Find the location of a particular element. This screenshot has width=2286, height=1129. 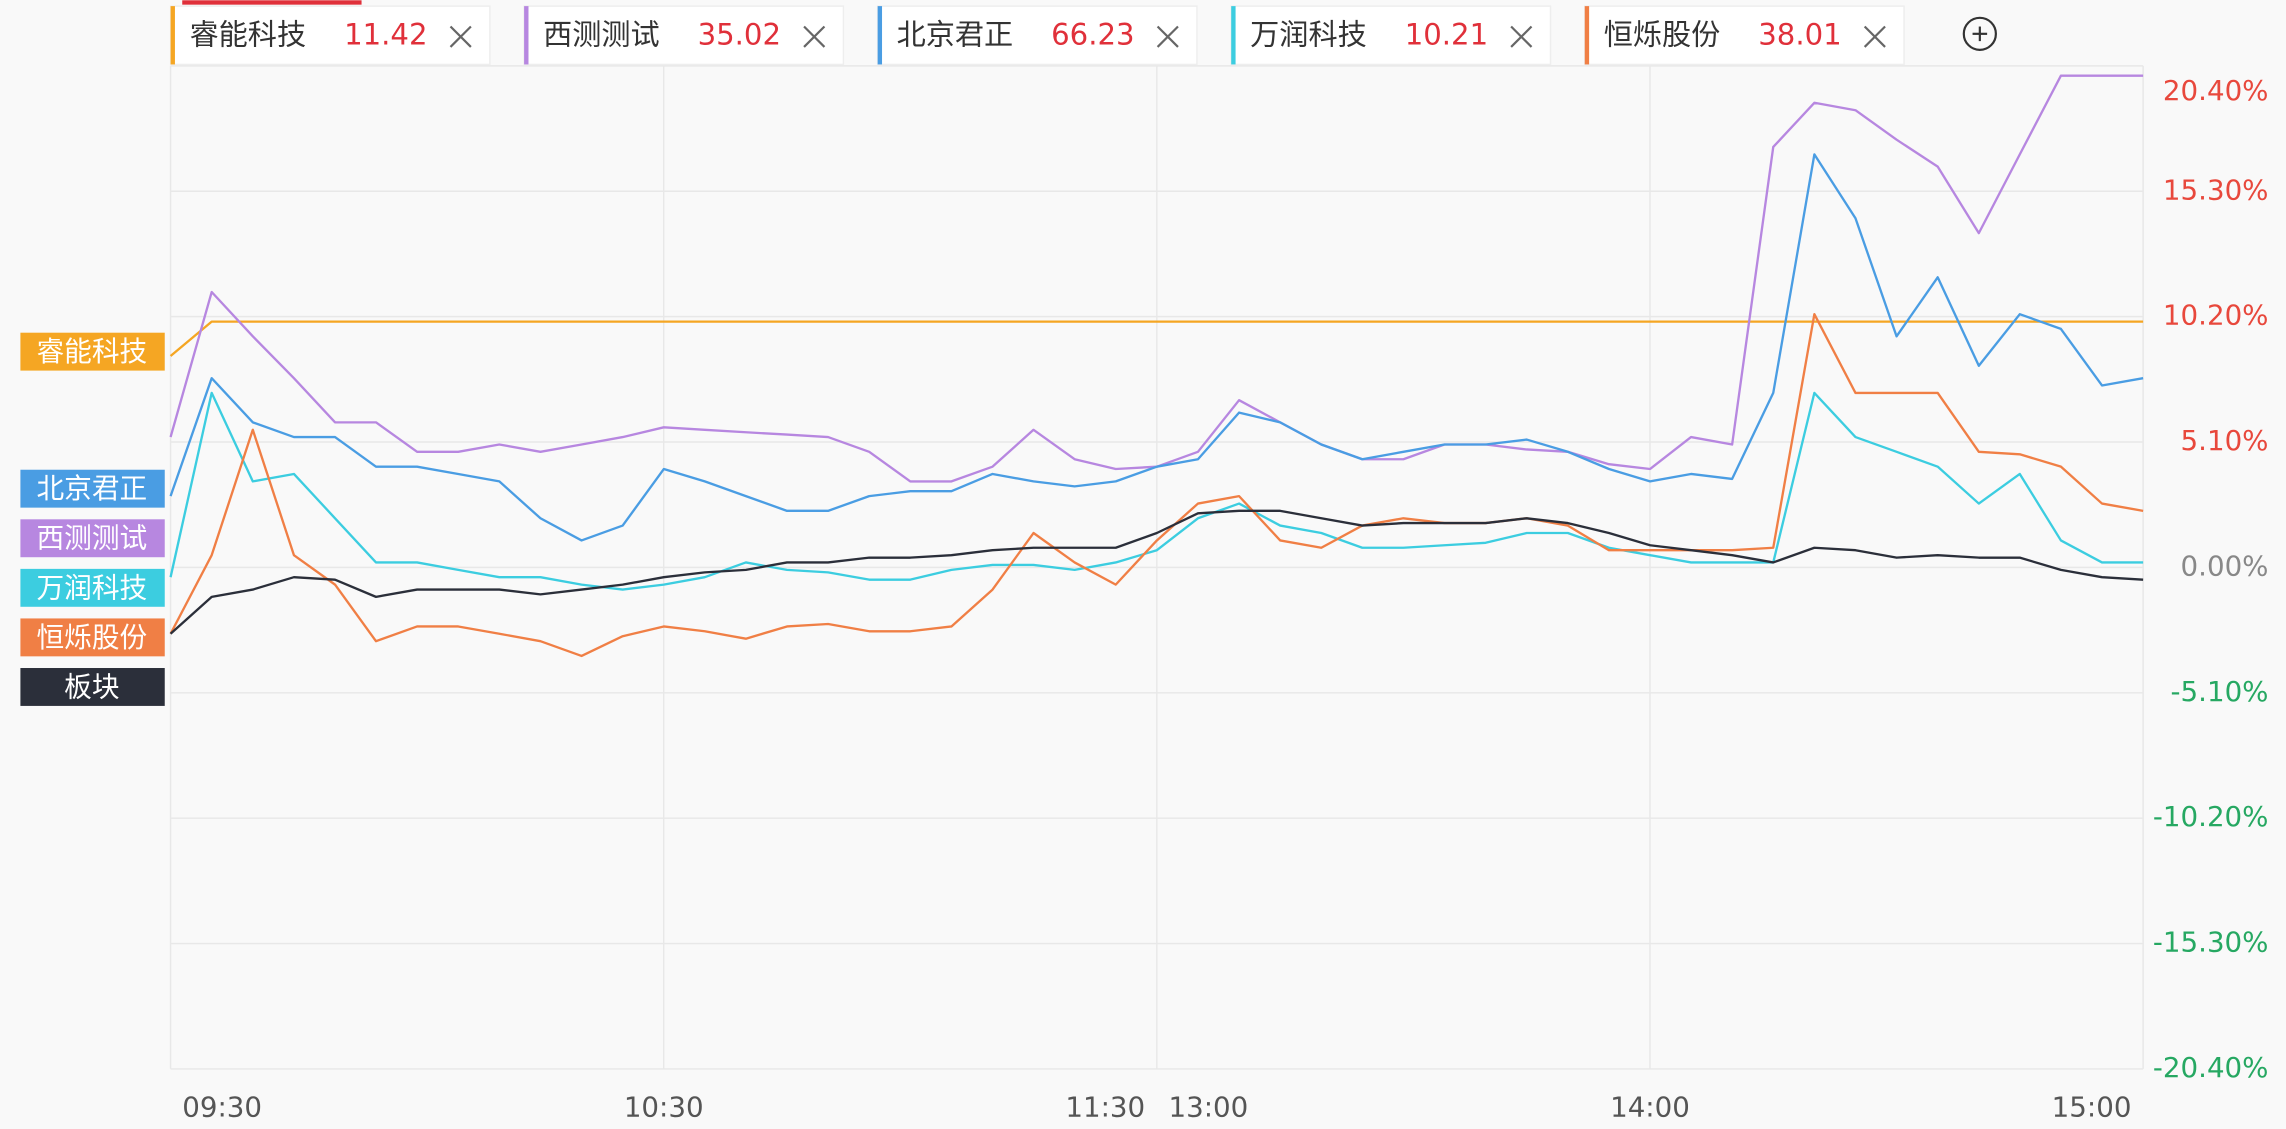

legend-price: 11.42 is located at coordinates (385, 35).